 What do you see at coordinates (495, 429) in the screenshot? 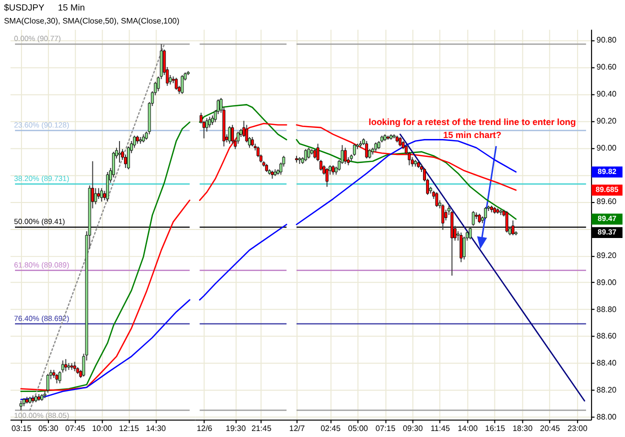
I see `x-tick-label: 16:15` at bounding box center [495, 429].